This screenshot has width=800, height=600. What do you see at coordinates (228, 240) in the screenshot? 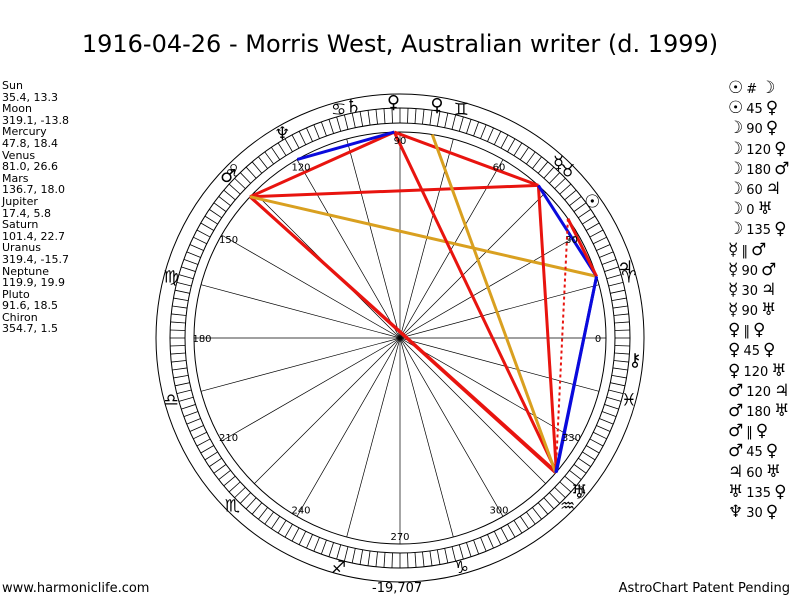
I see `degree-label: 150` at bounding box center [228, 240].